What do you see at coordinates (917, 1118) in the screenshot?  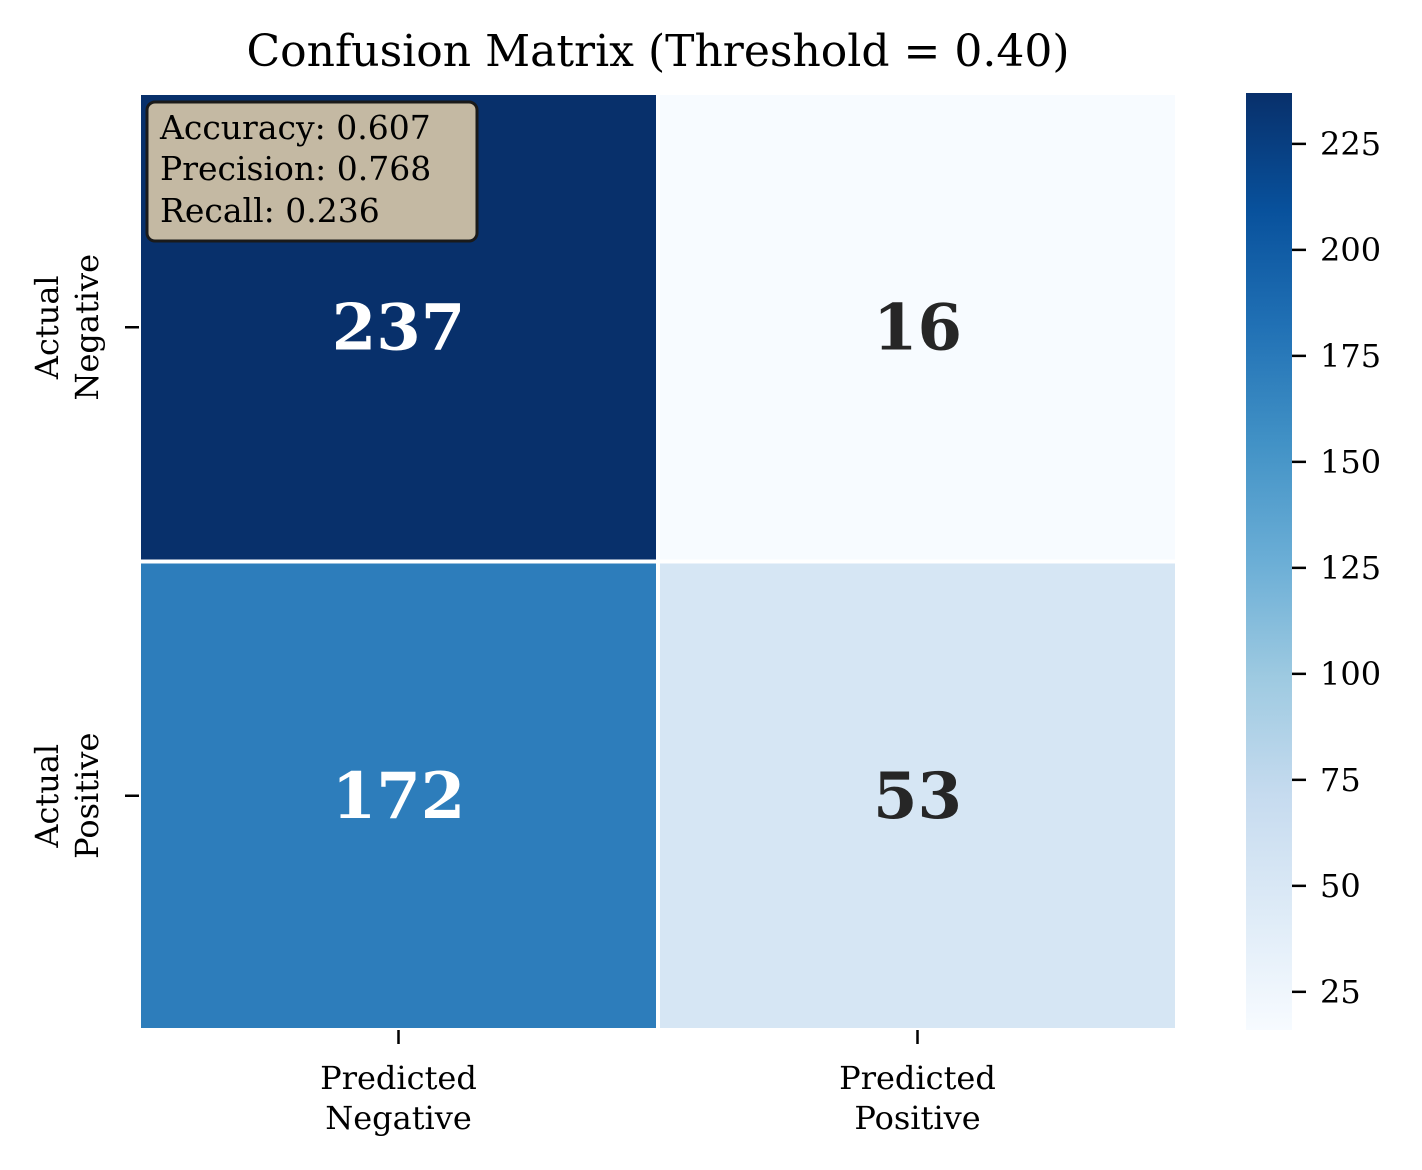 I see `x-tick-label: Positive` at bounding box center [917, 1118].